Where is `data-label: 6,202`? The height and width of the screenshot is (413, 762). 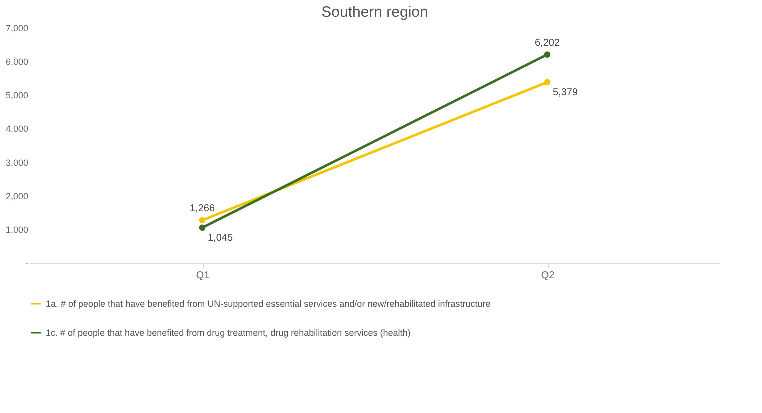
data-label: 6,202 is located at coordinates (547, 43).